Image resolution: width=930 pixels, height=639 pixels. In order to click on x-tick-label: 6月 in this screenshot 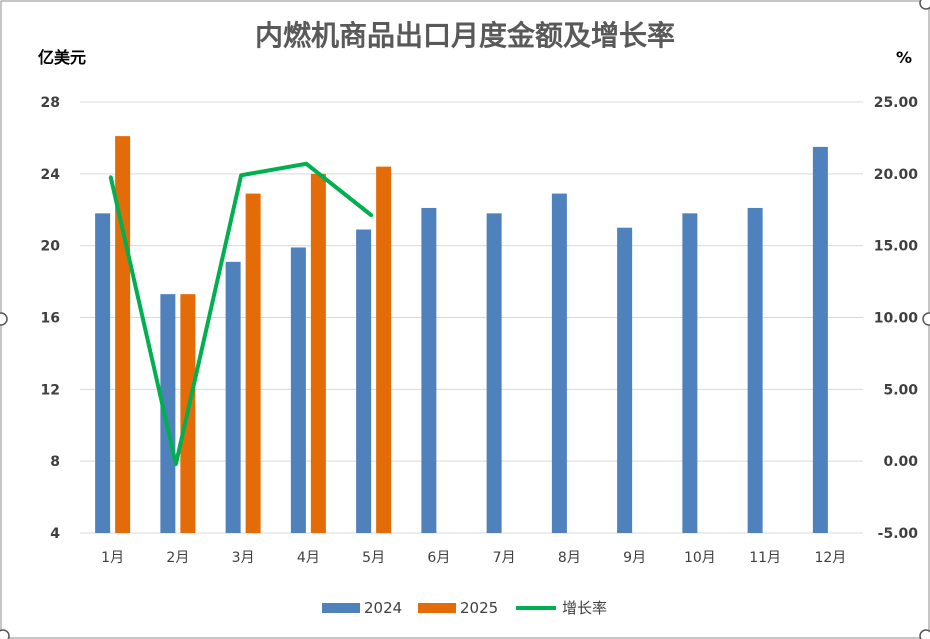, I will do `click(438, 558)`.